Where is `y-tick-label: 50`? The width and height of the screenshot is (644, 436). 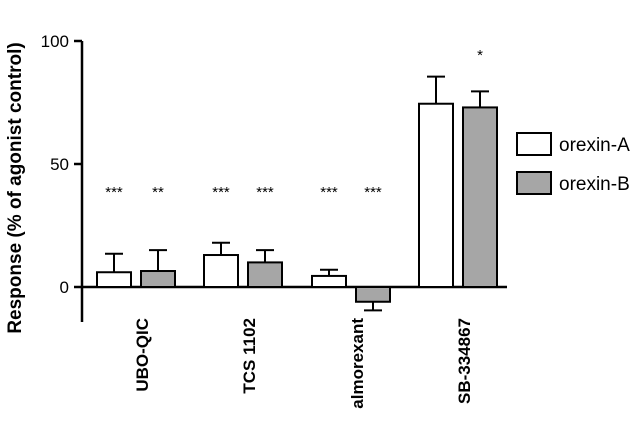
y-tick-label: 50 is located at coordinates (59, 164).